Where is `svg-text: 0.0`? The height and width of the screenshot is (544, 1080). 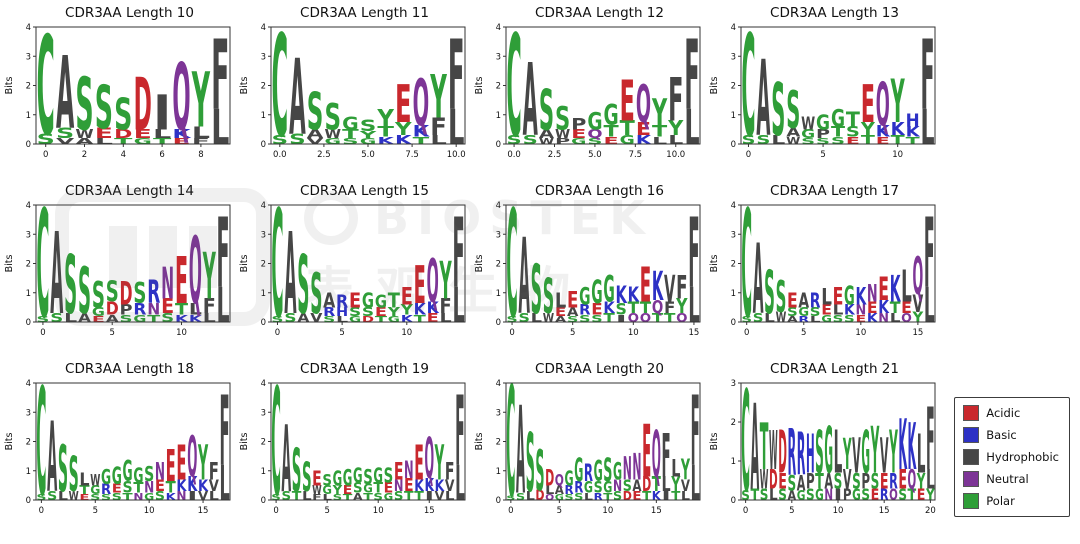
svg-text: 0.0 is located at coordinates (514, 155).